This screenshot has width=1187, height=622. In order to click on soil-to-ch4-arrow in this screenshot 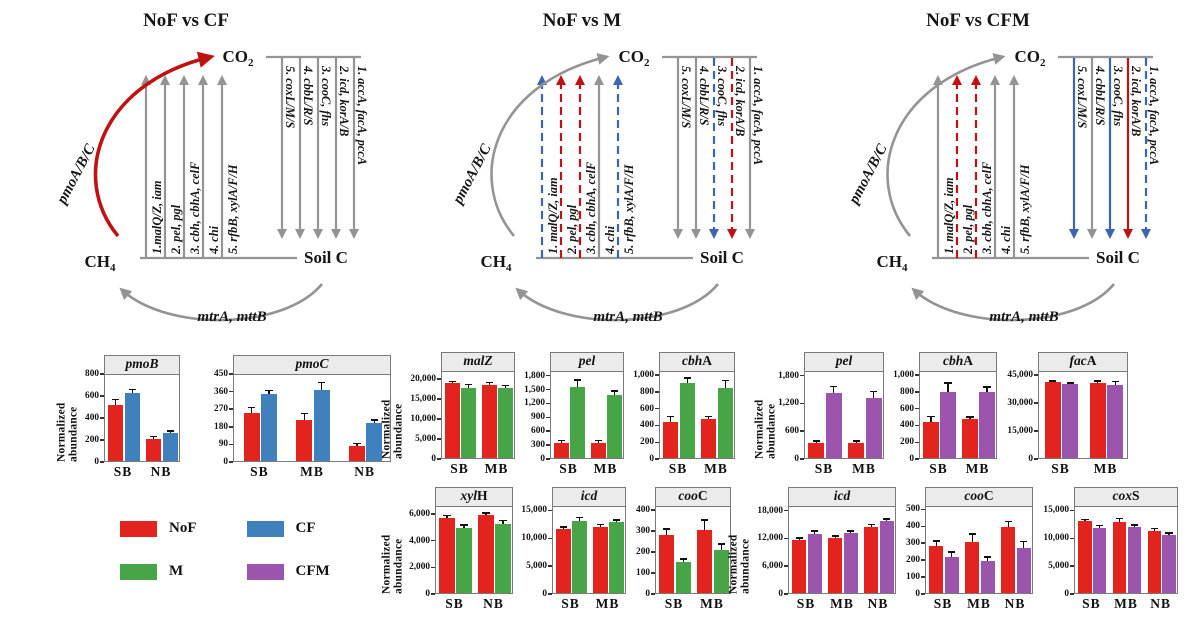, I will do `click(617, 302)`.